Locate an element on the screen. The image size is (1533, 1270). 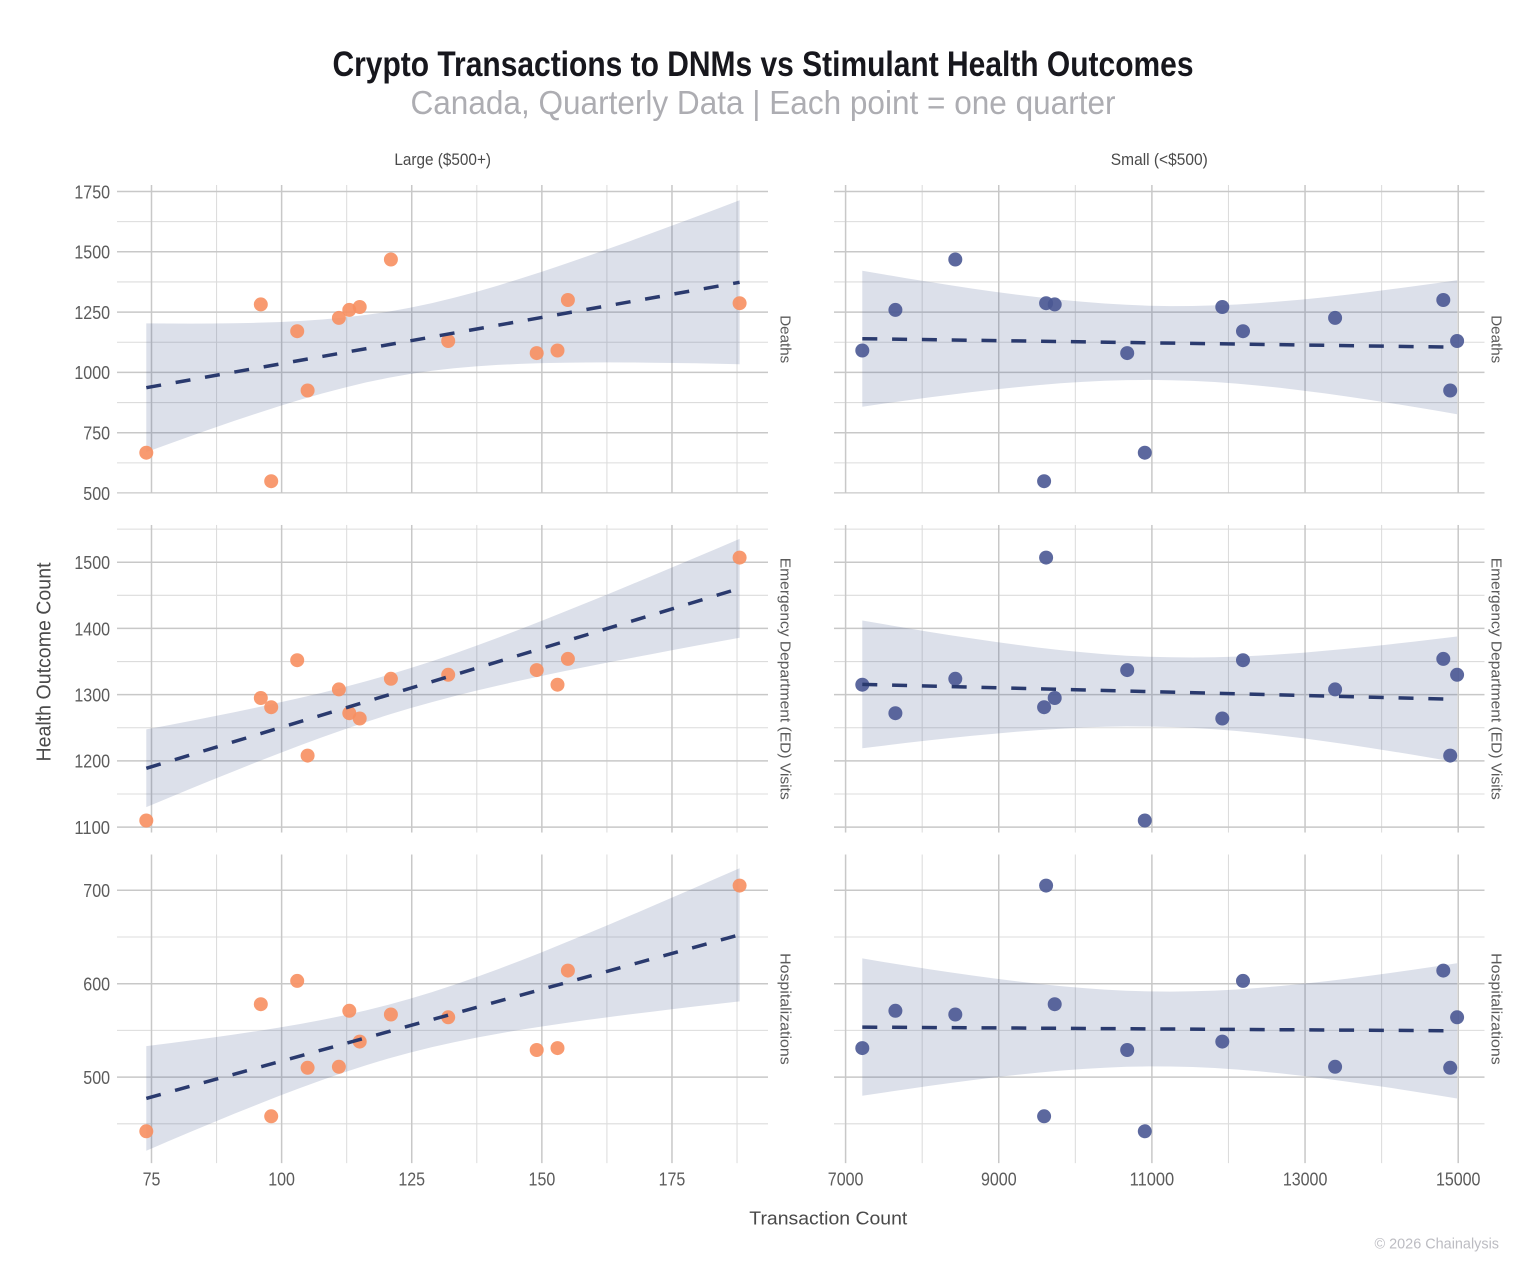
svg-text: 1750 is located at coordinates (92, 191).